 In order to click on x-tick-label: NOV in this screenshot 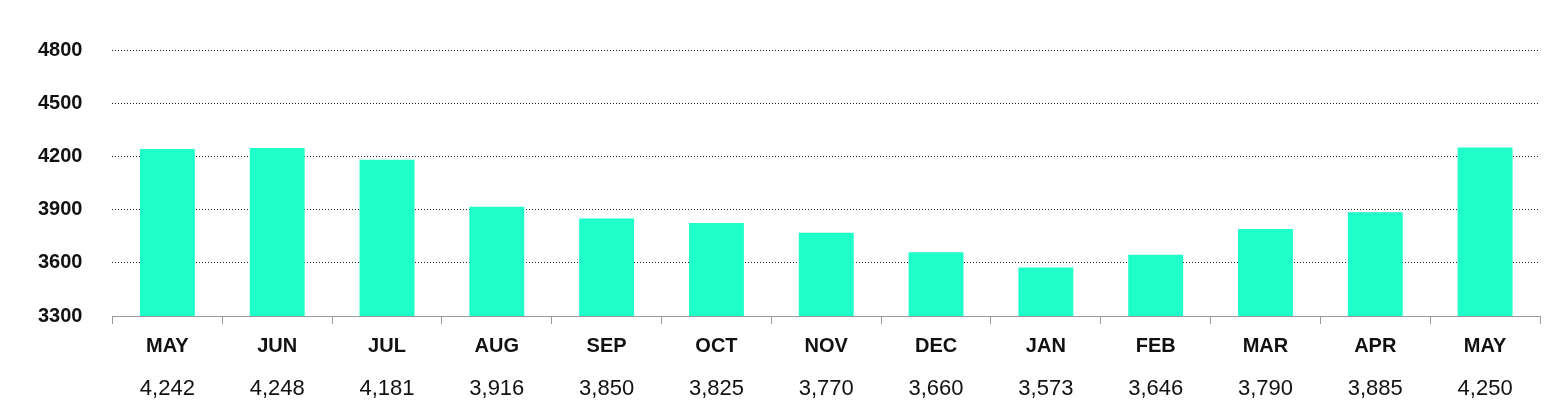, I will do `click(826, 344)`.